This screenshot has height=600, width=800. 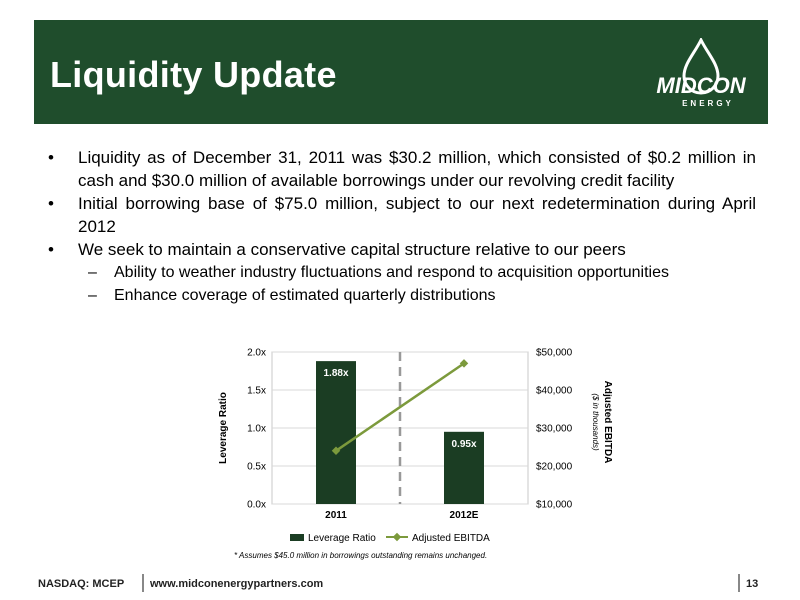 What do you see at coordinates (336, 515) in the screenshot?
I see `x-tick-label: 2011` at bounding box center [336, 515].